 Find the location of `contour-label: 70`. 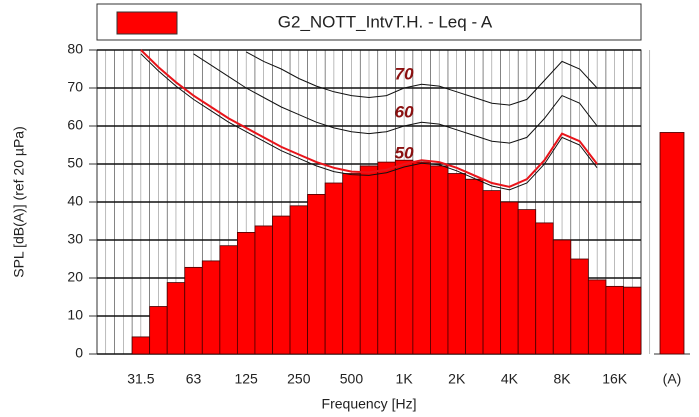

contour-label: 70 is located at coordinates (404, 73).